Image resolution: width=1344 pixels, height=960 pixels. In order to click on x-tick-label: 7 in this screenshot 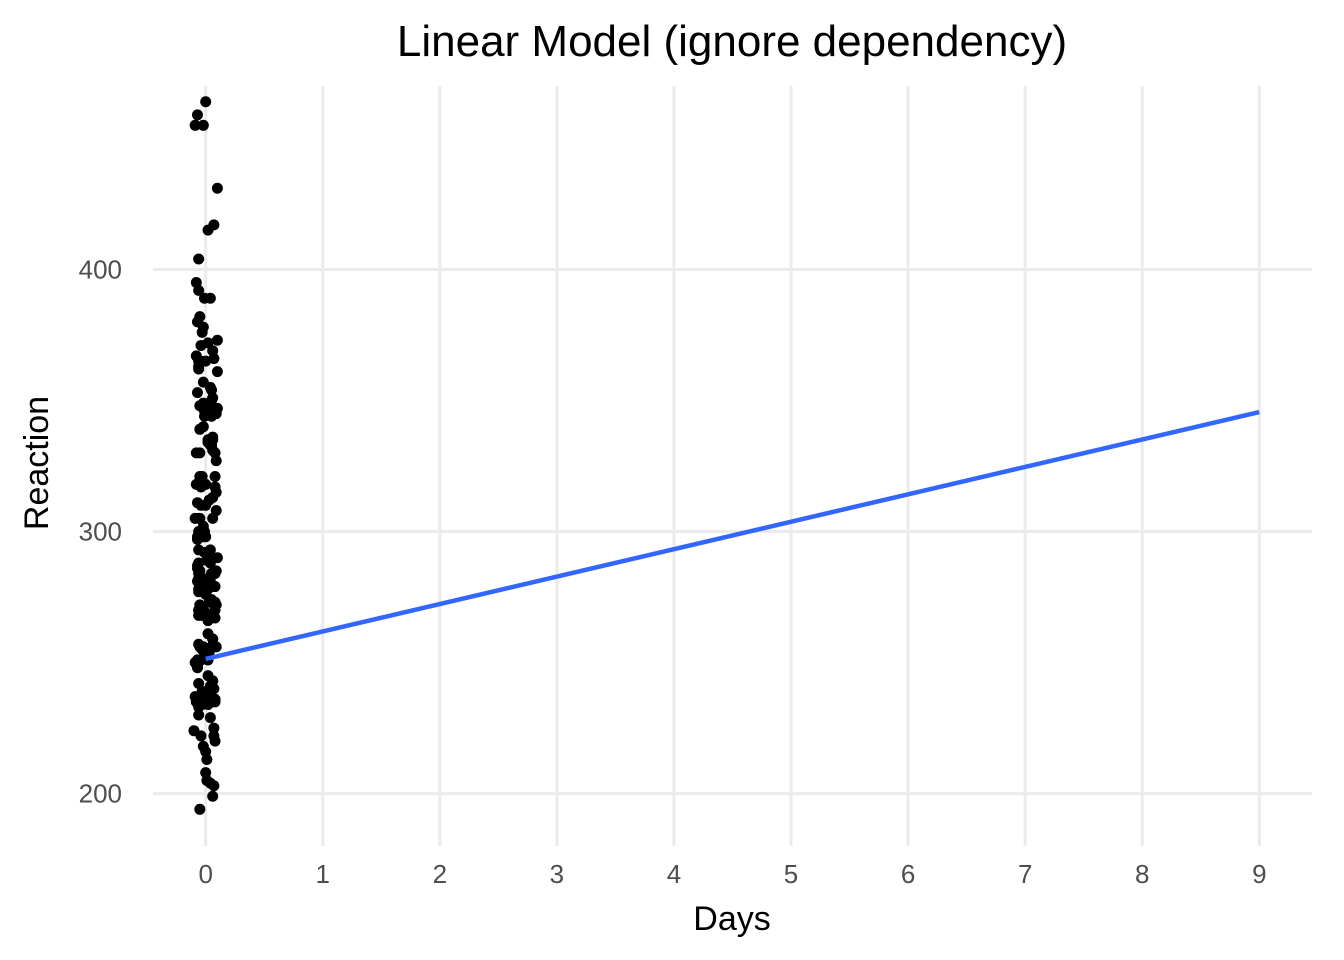, I will do `click(1025, 874)`.